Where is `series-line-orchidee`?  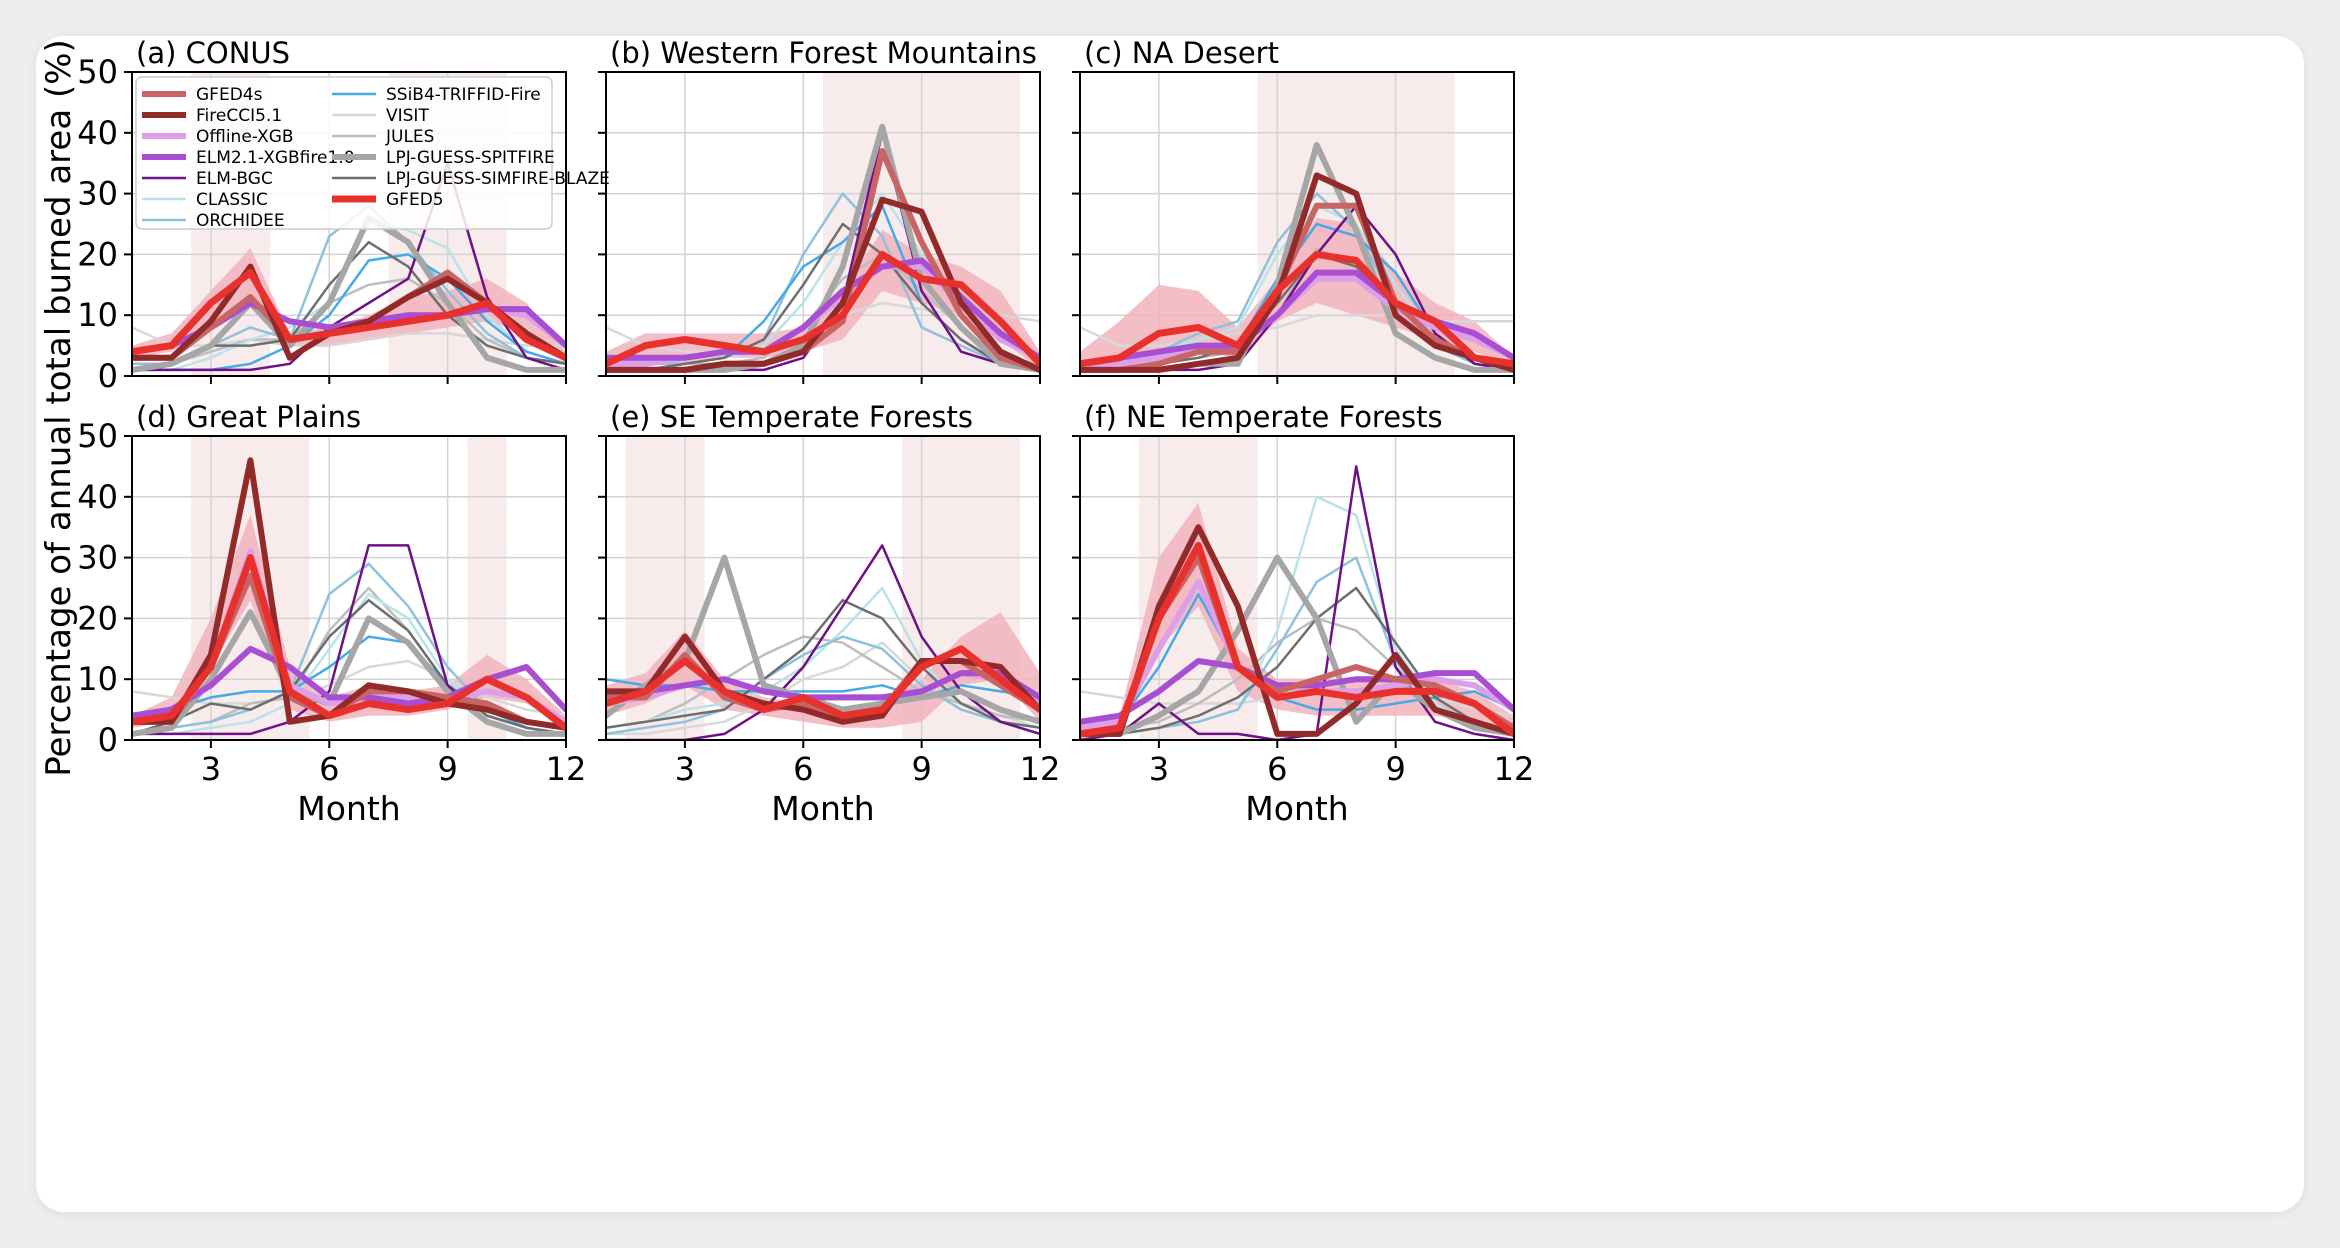
series-line-orchidee is located at coordinates (823, 685).